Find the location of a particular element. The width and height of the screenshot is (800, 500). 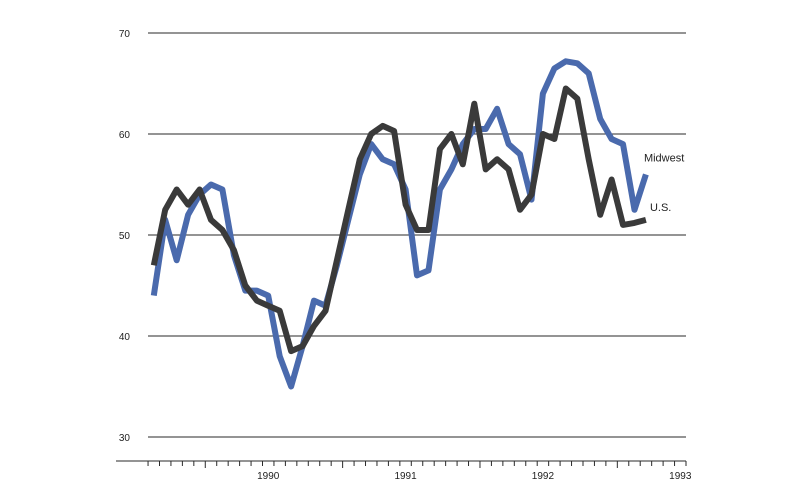

y-tick-label: 70 is located at coordinates (125, 34).